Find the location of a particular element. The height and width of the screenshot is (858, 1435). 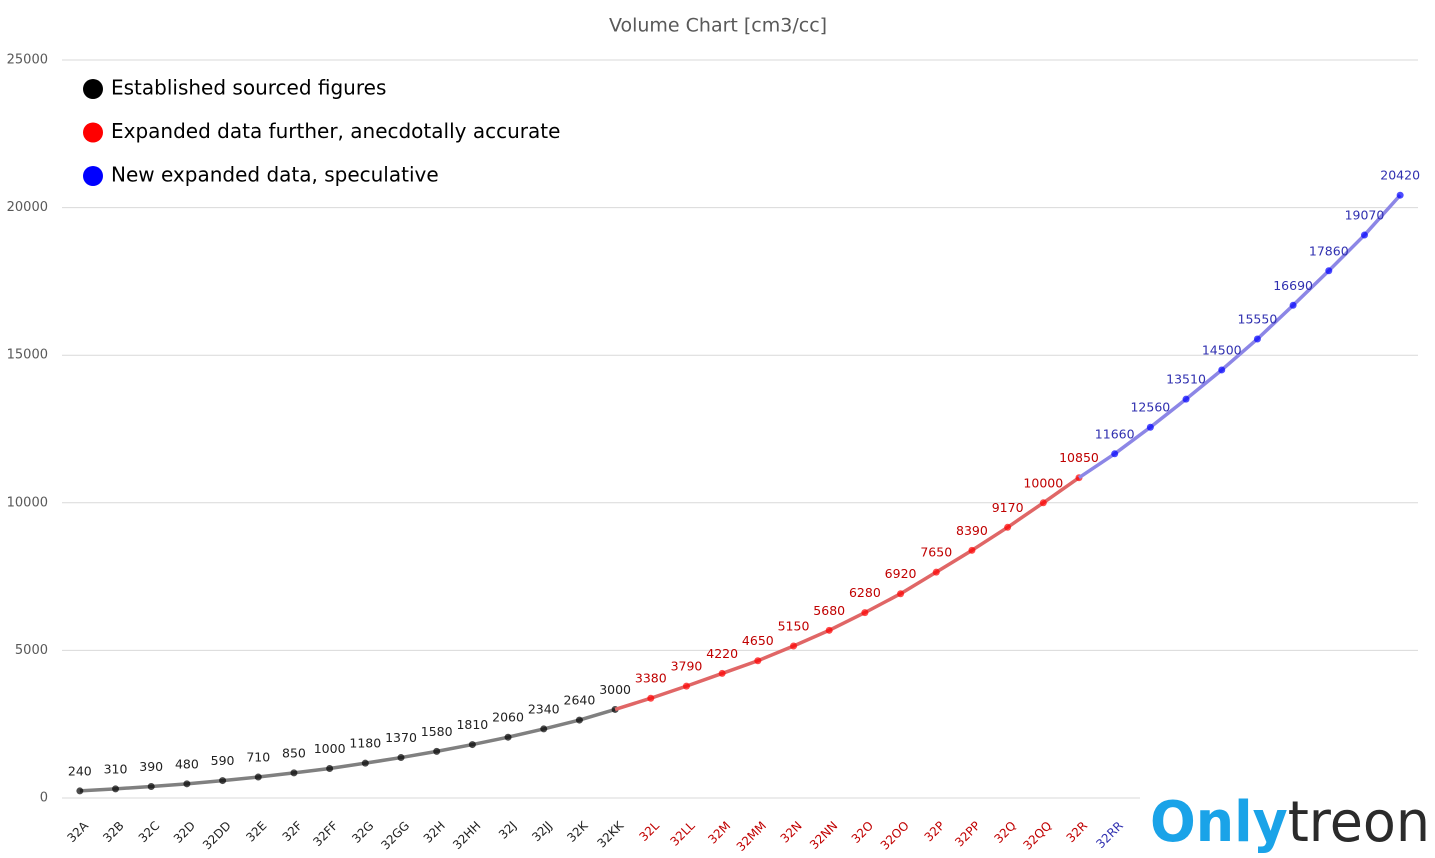

watermark-part: treon is located at coordinates (1359, 822).